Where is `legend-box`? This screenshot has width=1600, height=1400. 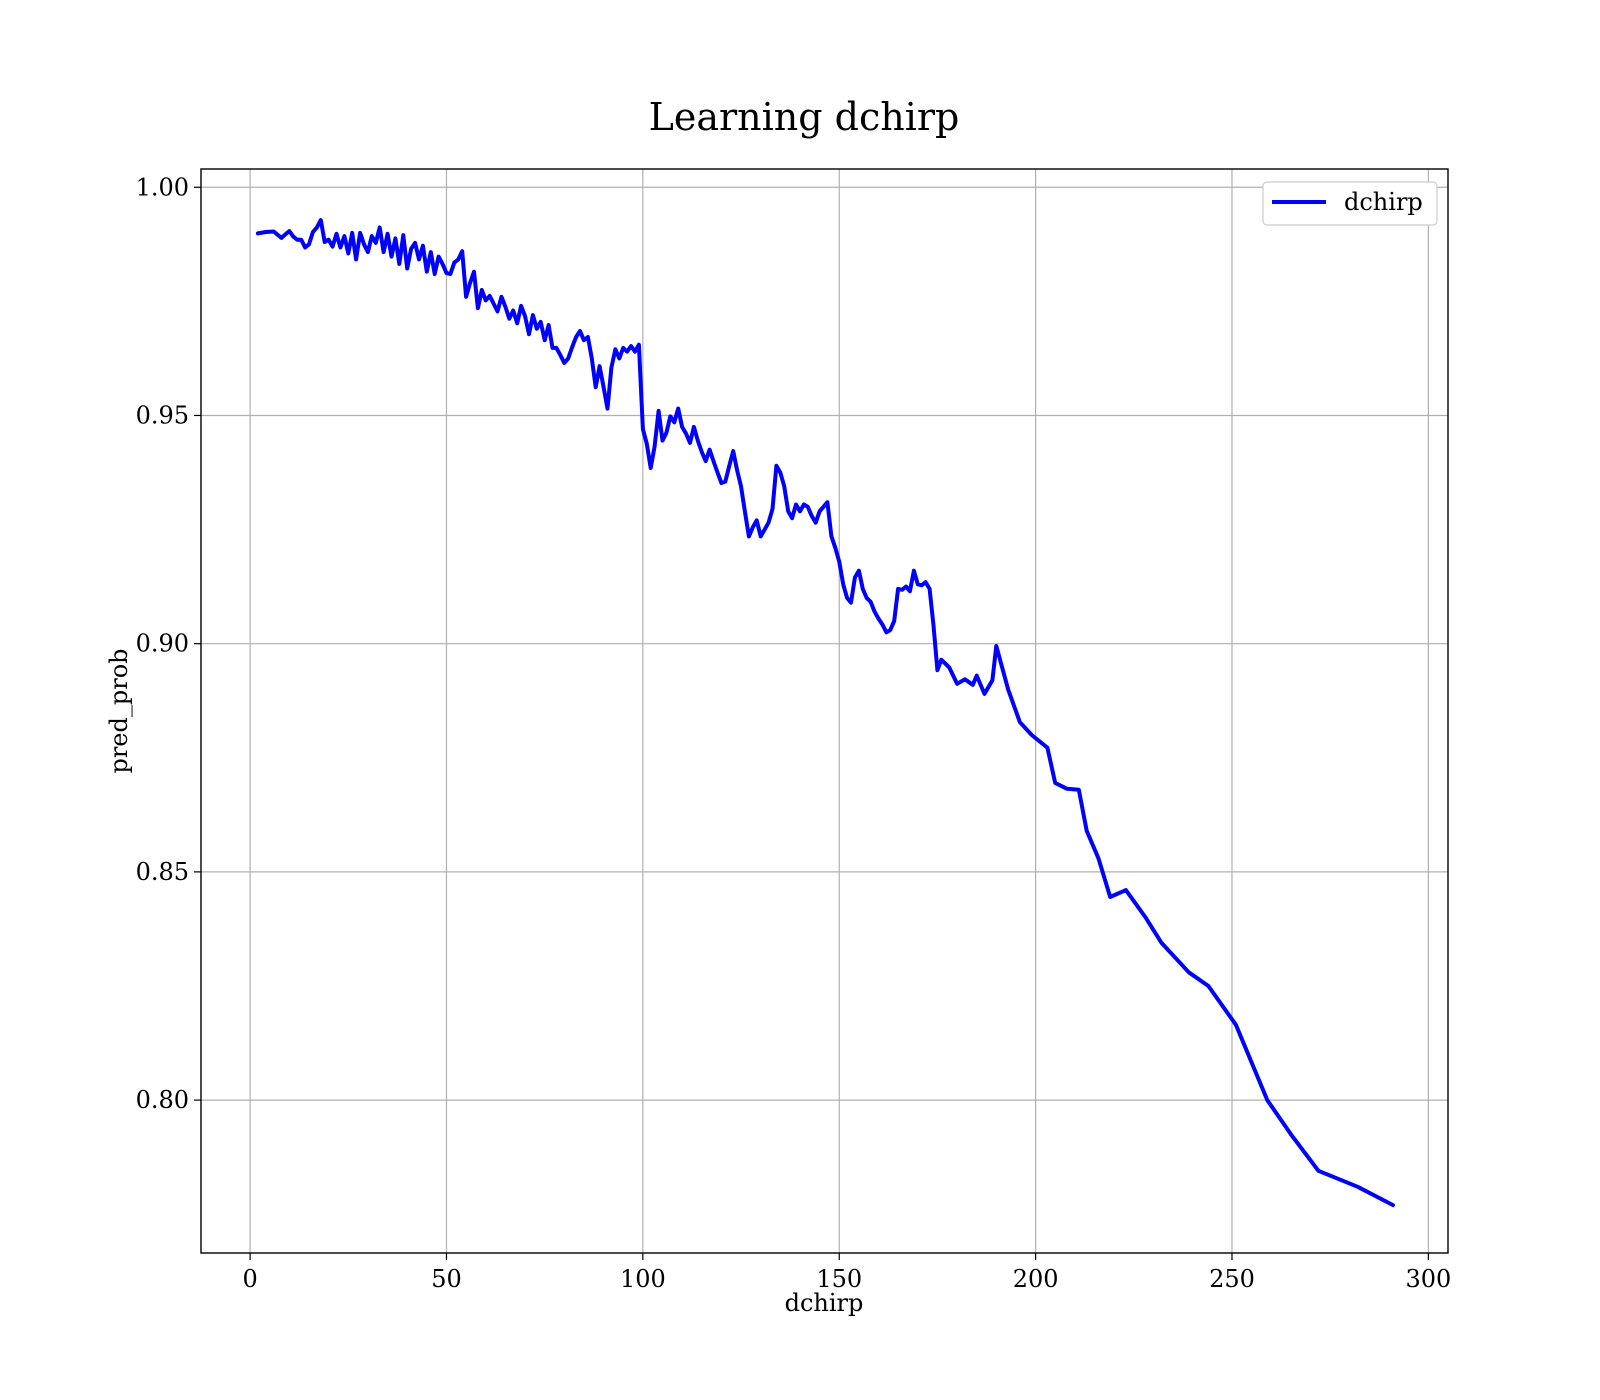
legend-box is located at coordinates (1350, 203).